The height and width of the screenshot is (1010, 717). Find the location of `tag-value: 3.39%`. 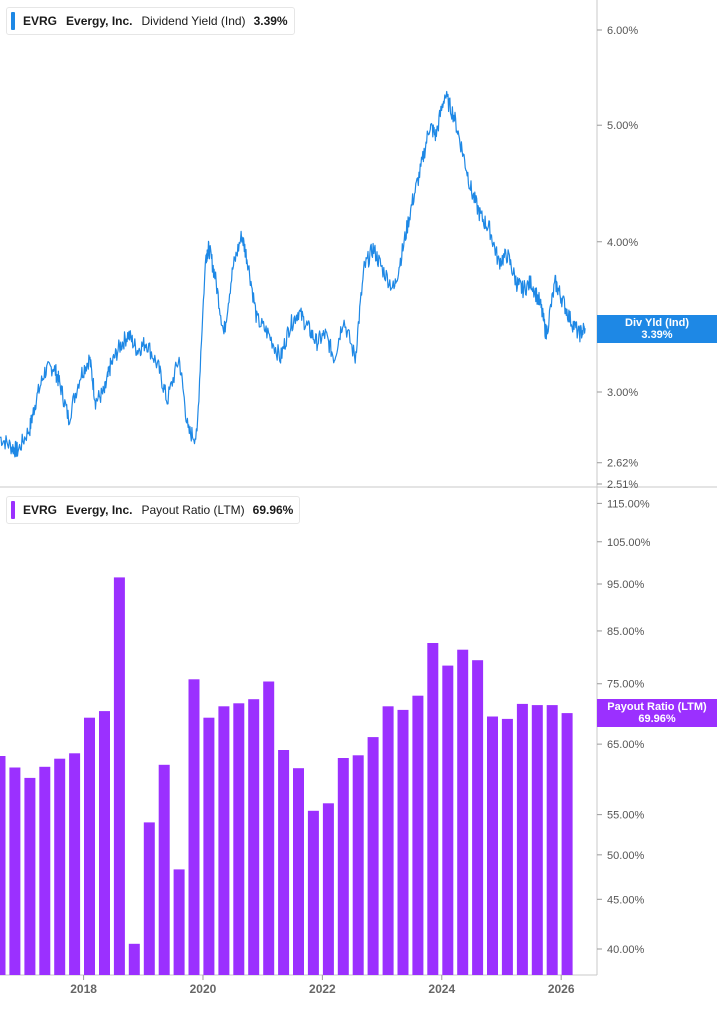

tag-value: 3.39% is located at coordinates (657, 335).